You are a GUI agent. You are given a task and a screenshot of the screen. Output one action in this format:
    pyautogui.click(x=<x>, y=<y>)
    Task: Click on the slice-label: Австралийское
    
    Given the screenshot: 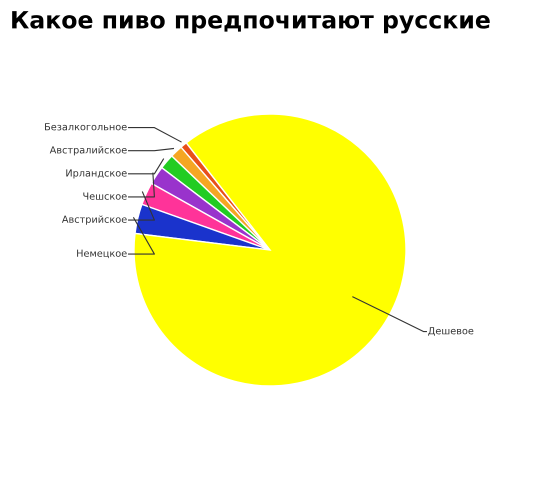 What is the action you would take?
    pyautogui.click(x=88, y=151)
    